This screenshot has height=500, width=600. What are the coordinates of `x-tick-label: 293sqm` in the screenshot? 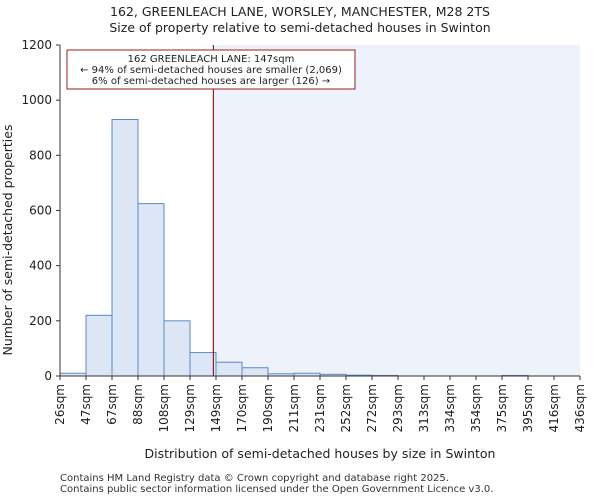 It's located at (398, 408).